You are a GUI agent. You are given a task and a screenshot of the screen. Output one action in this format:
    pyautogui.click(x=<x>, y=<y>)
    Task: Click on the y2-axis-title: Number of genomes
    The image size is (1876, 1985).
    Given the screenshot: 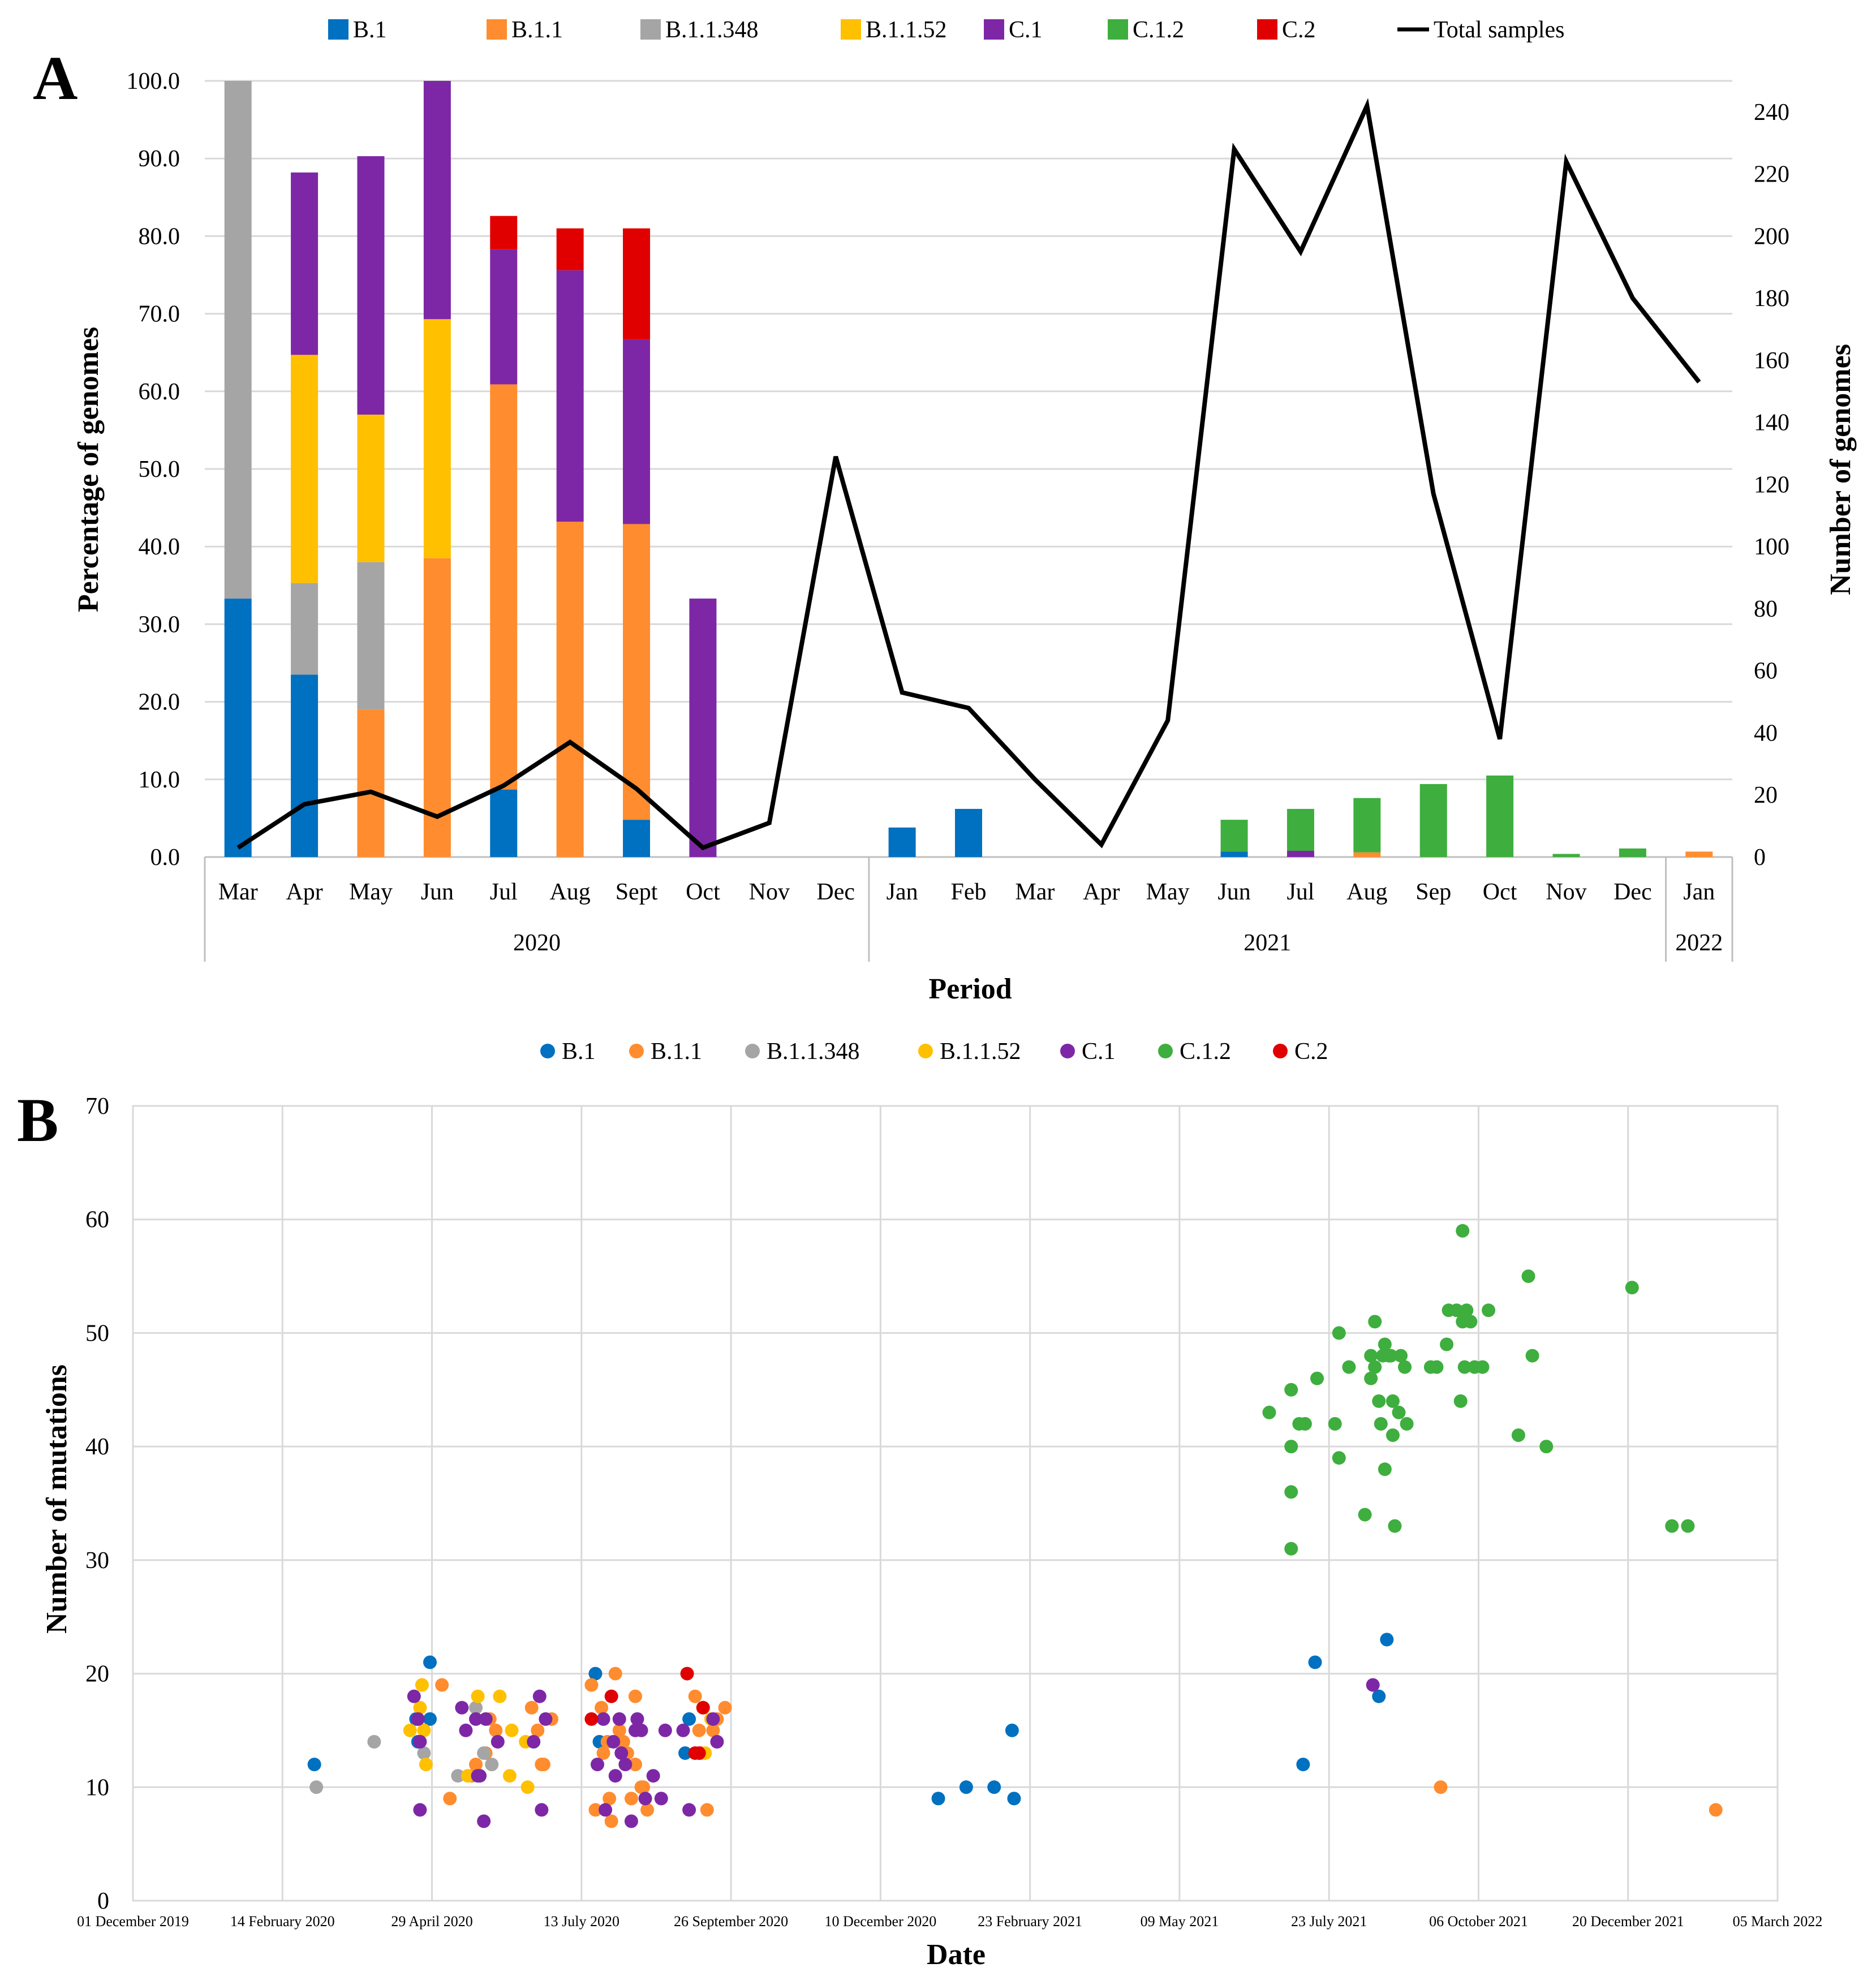 What is the action you would take?
    pyautogui.click(x=1841, y=470)
    